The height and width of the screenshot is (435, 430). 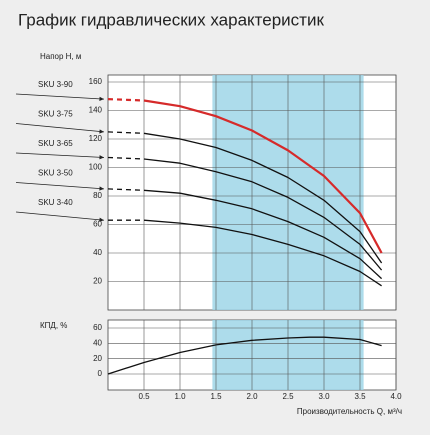 What do you see at coordinates (55, 143) in the screenshot?
I see `series-label: SKU 3-65` at bounding box center [55, 143].